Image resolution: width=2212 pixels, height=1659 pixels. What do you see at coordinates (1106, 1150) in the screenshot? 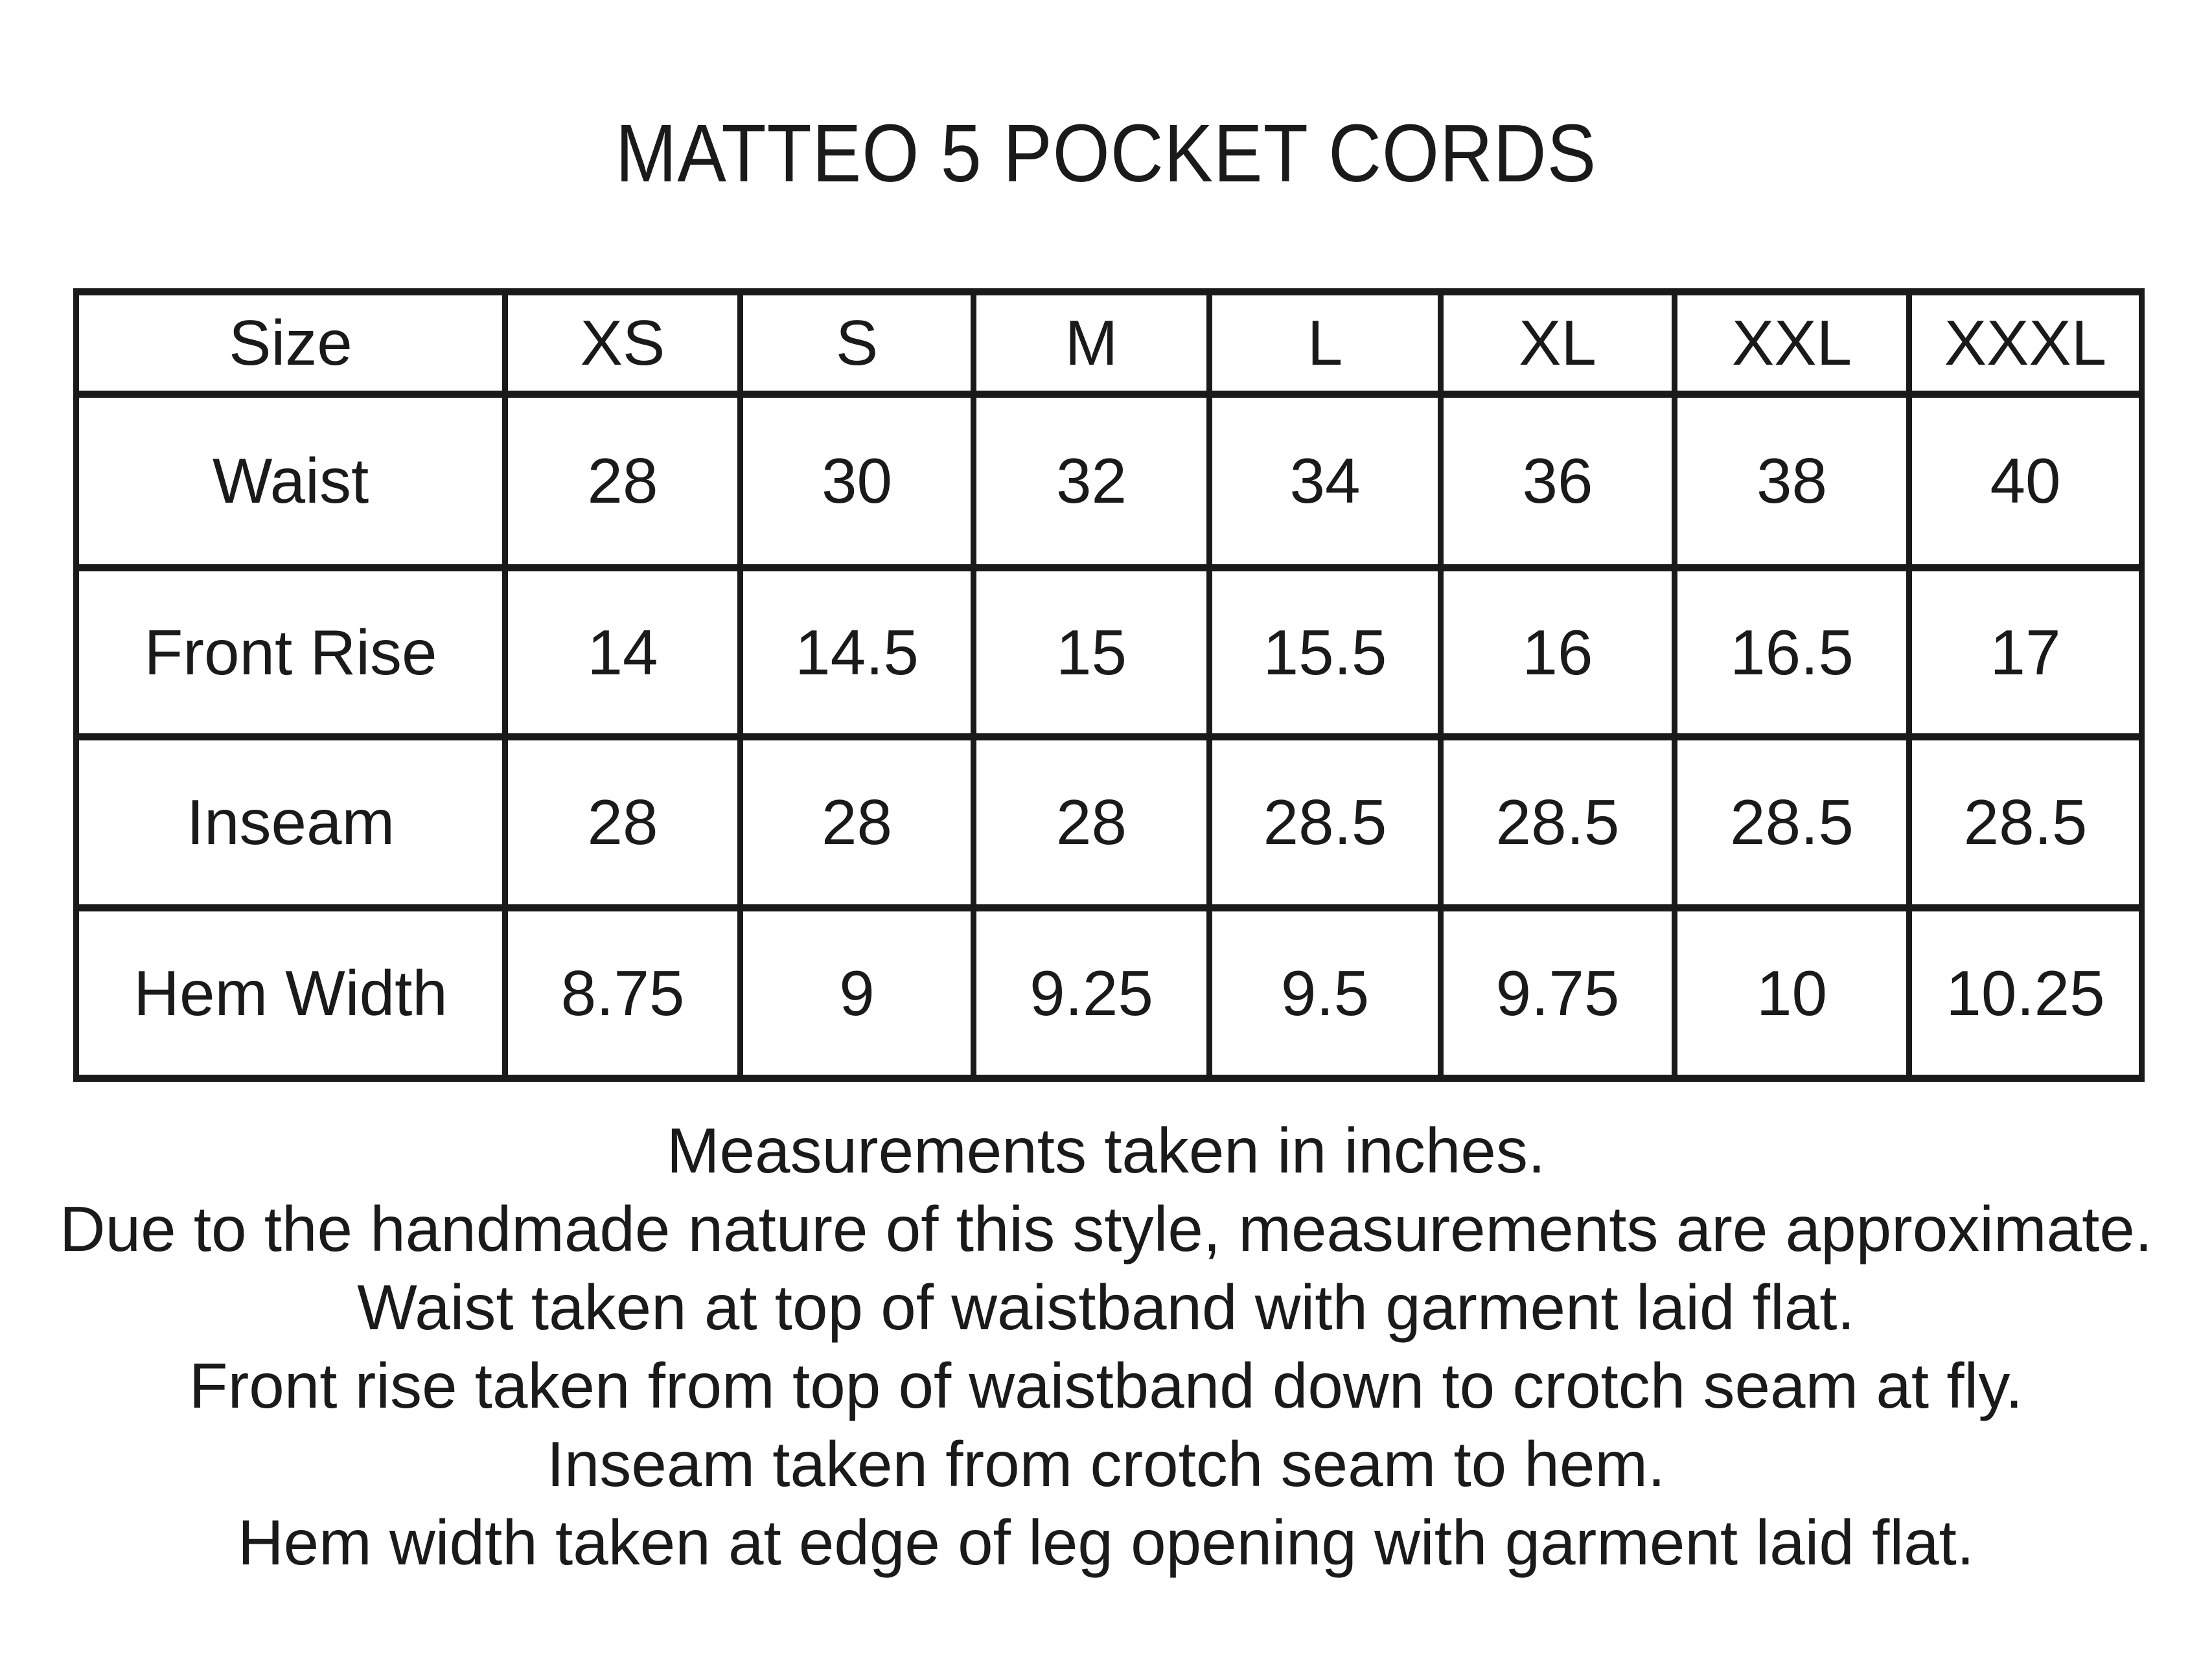
I see `note-line: Measurements taken in inches.` at bounding box center [1106, 1150].